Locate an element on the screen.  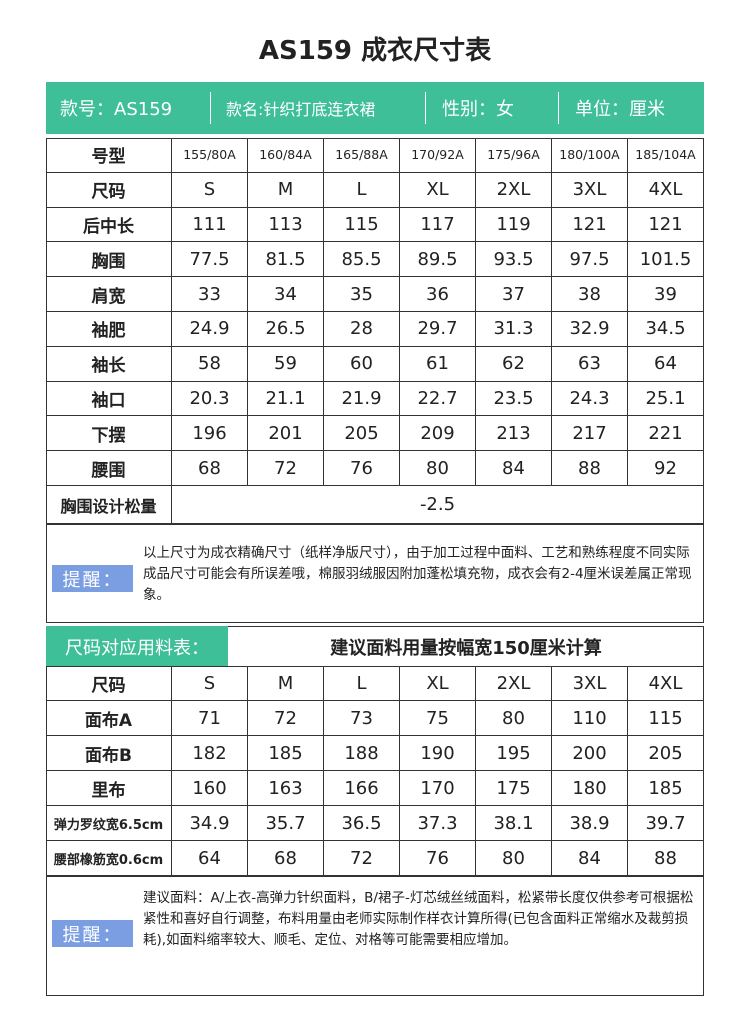
table-cell: 35 is located at coordinates (362, 294).